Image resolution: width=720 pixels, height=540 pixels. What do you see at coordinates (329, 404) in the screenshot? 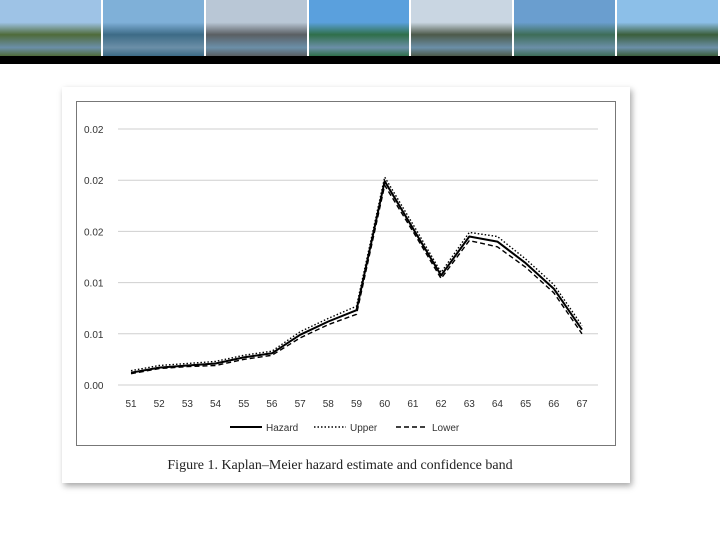
I see `x-tick-label: 58` at bounding box center [329, 404].